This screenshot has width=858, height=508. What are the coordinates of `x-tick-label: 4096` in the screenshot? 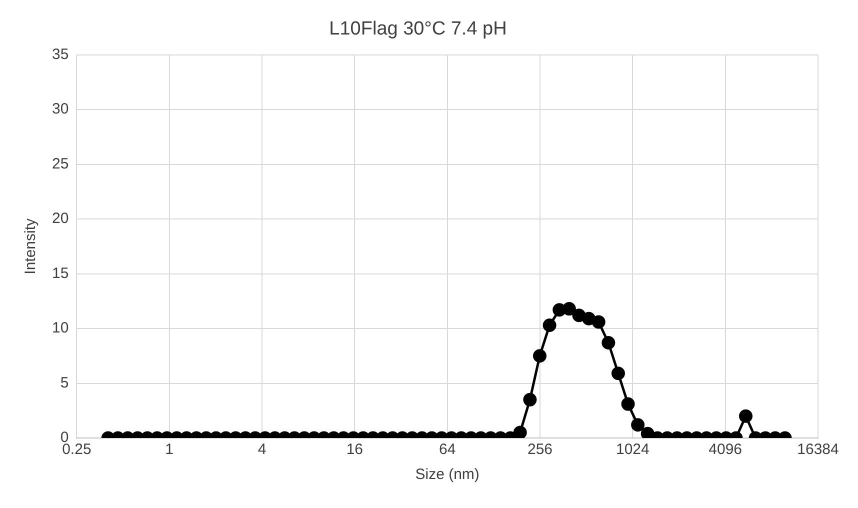 It's located at (725, 449).